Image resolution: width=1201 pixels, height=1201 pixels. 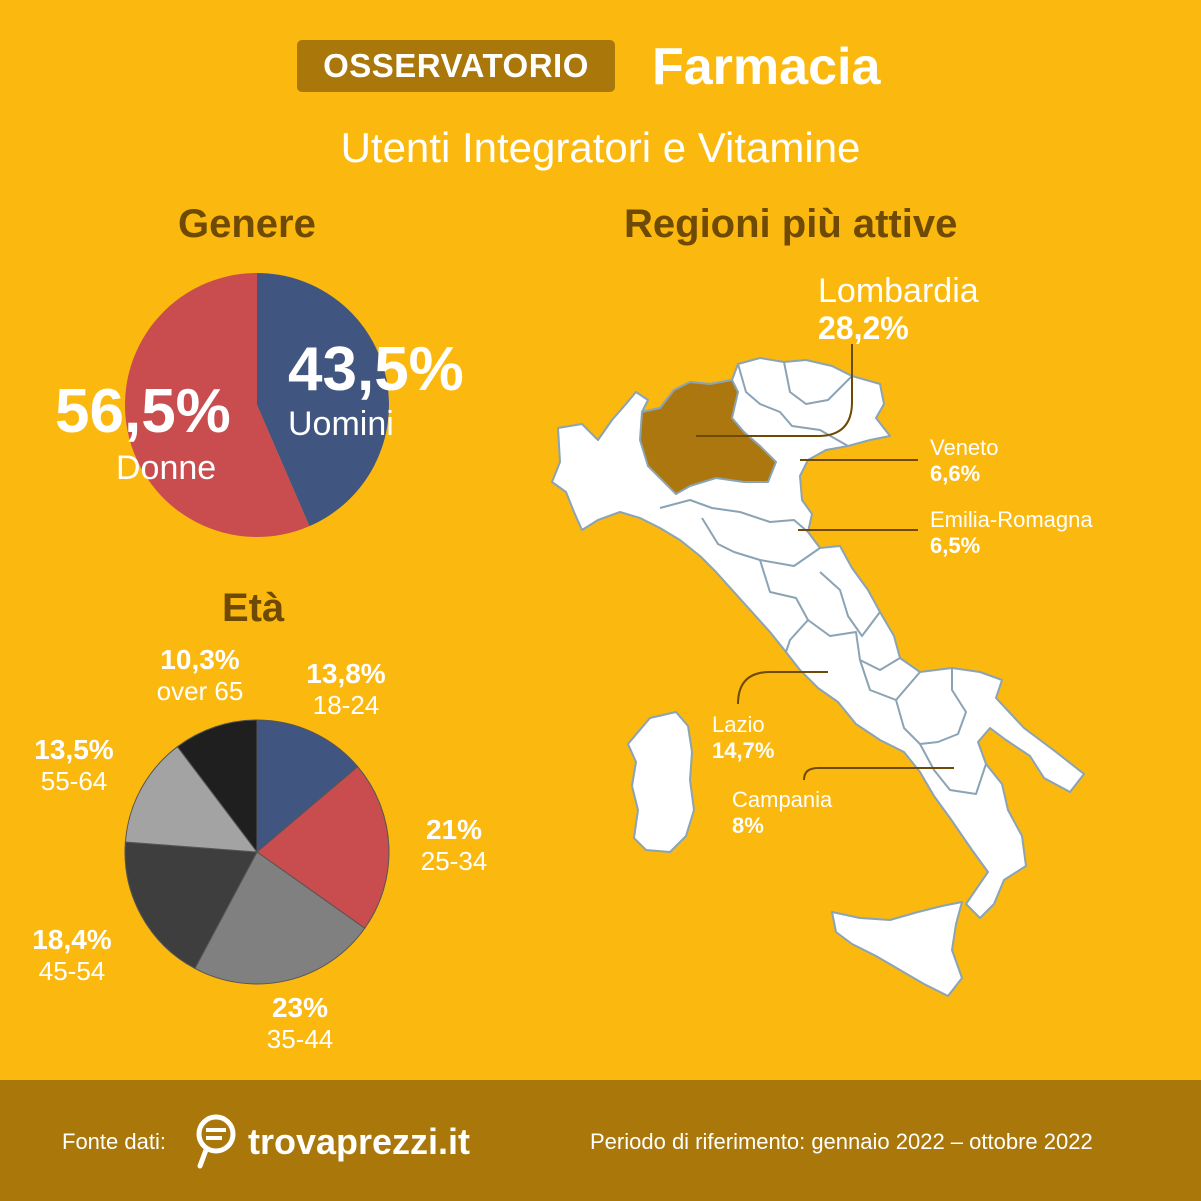 I want to click on region-pct-veneto: 6,6%, so click(x=955, y=473).